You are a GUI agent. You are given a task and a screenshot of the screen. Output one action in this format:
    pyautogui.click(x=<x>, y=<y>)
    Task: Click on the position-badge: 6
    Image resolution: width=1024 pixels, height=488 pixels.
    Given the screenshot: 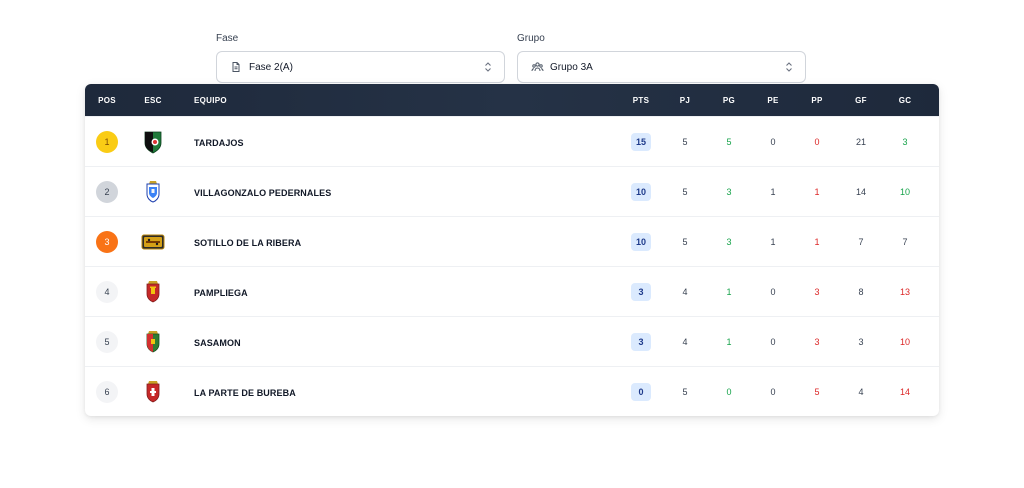 What is the action you would take?
    pyautogui.click(x=107, y=391)
    